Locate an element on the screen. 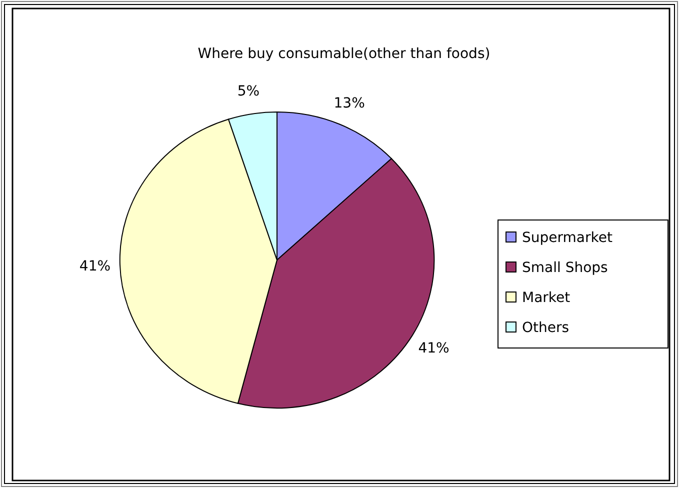 This screenshot has height=488, width=679. legend-label: Others is located at coordinates (546, 328).